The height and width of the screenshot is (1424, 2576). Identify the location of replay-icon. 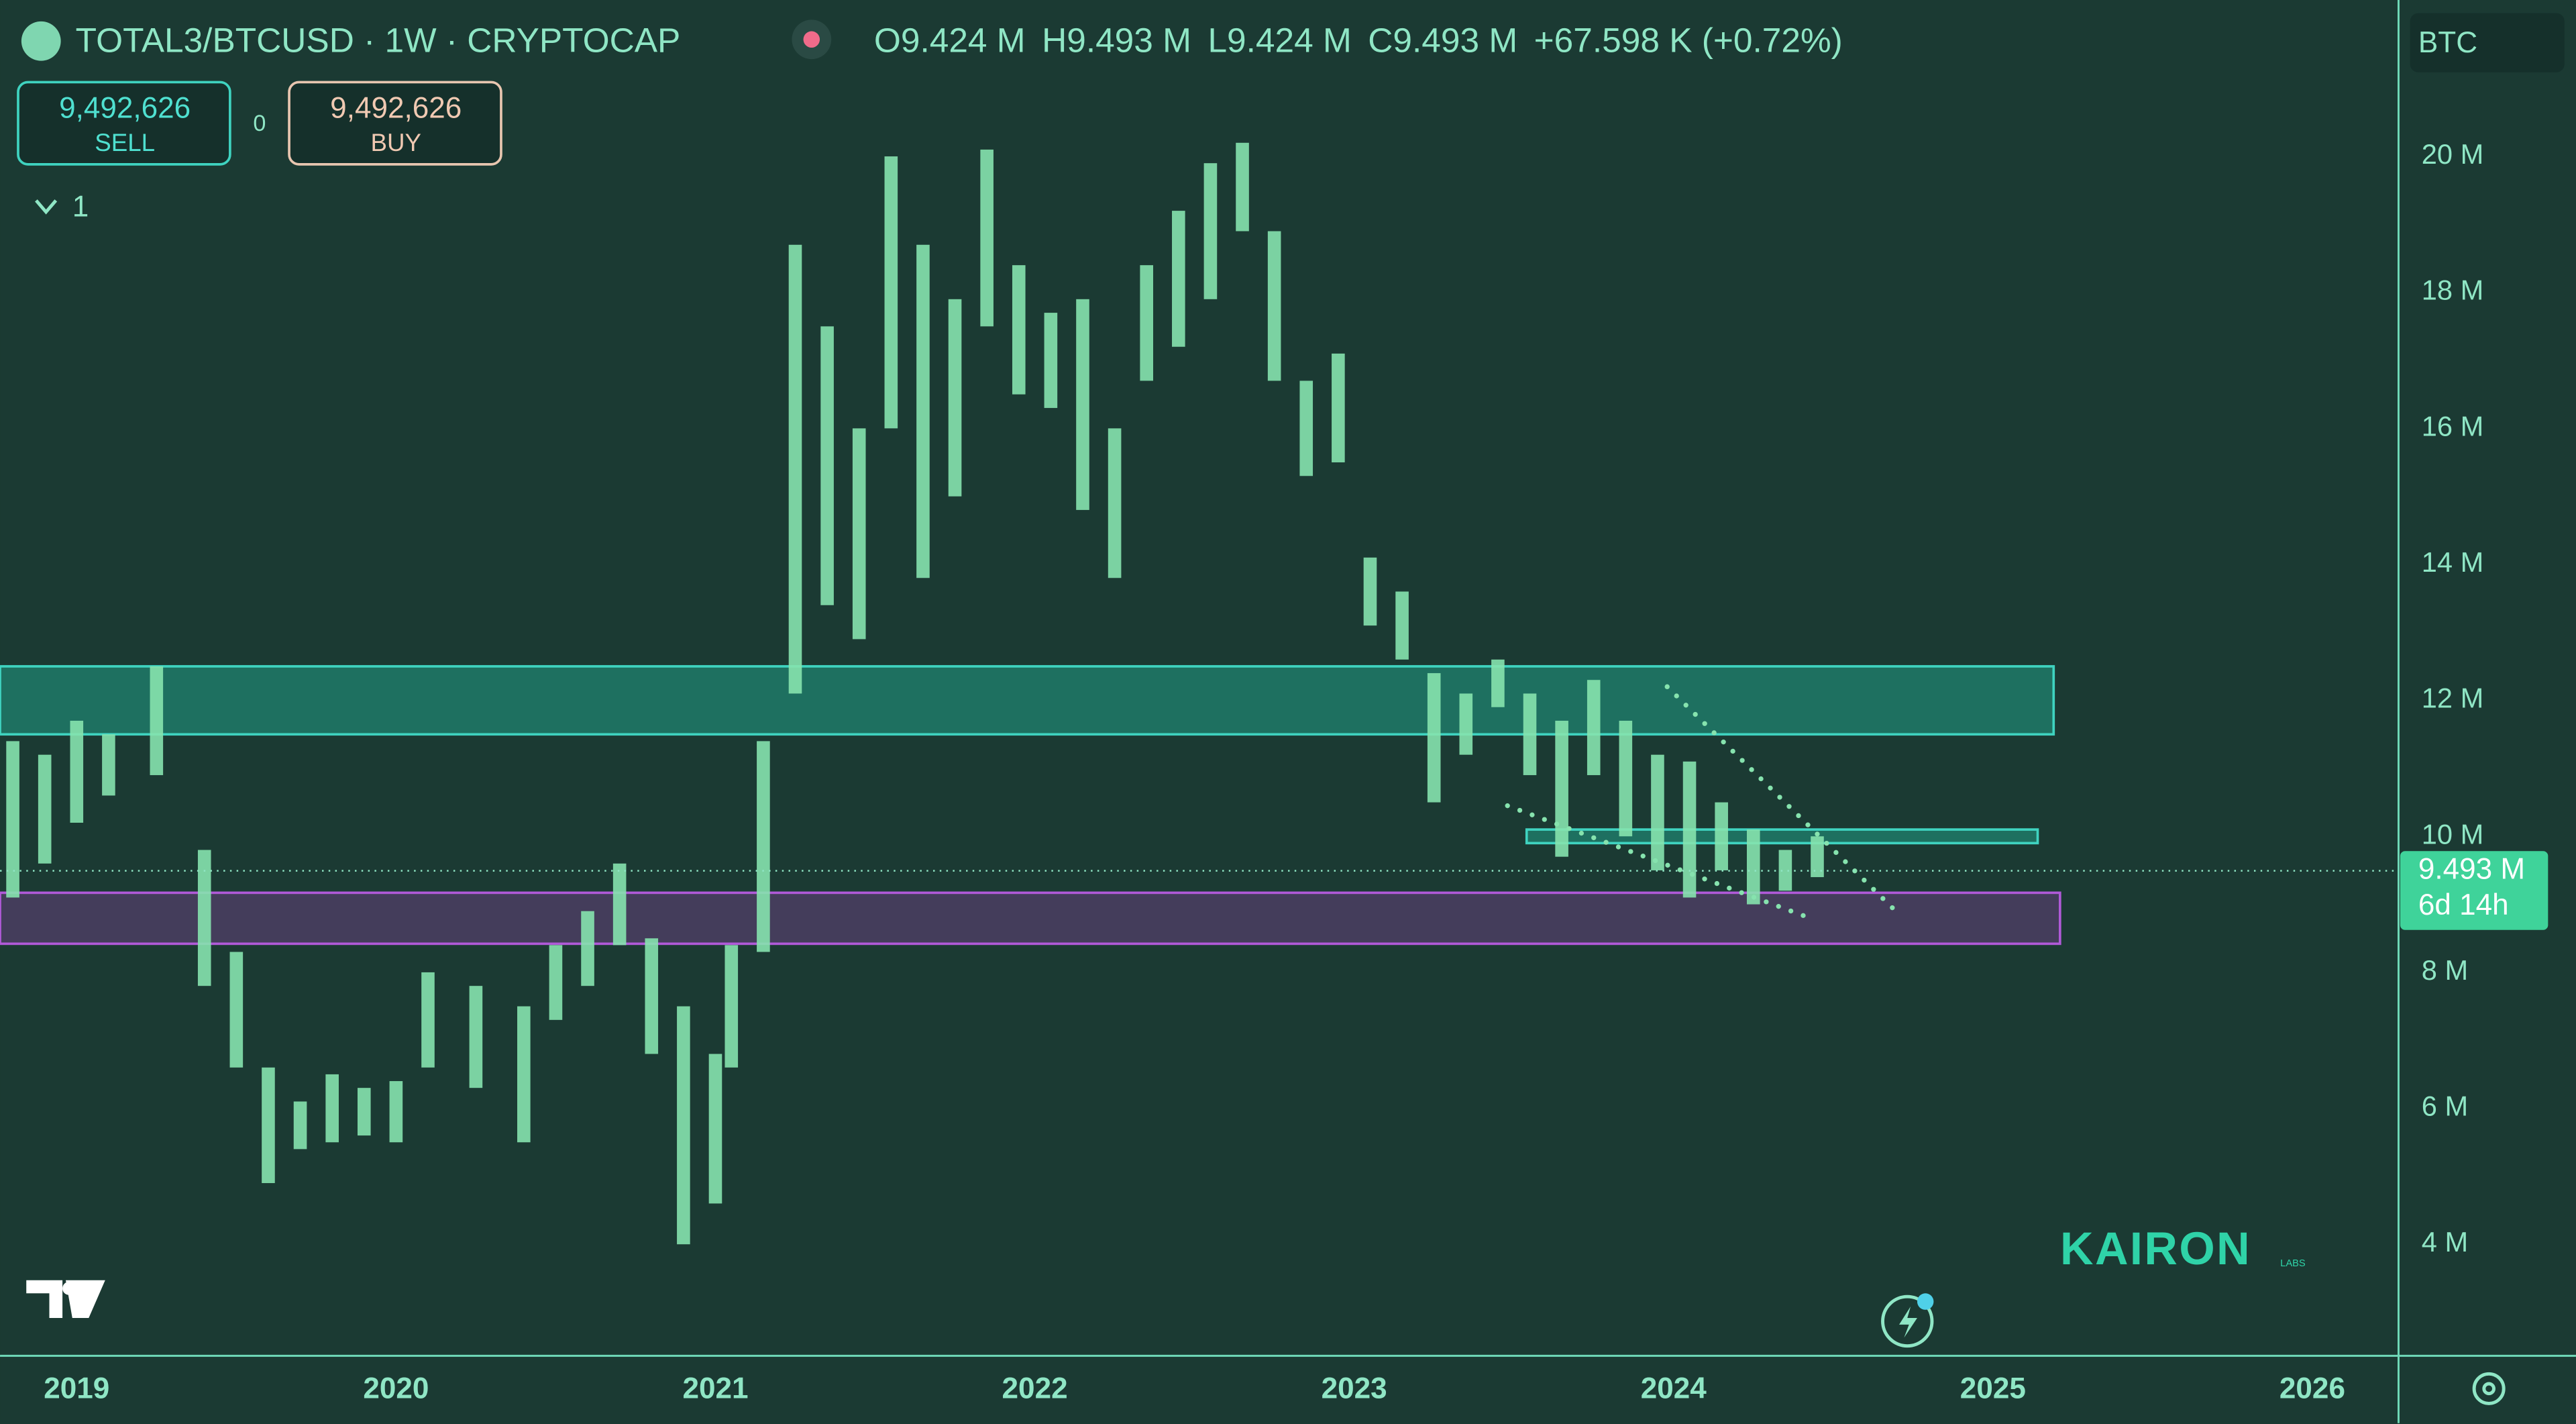
(1907, 1321).